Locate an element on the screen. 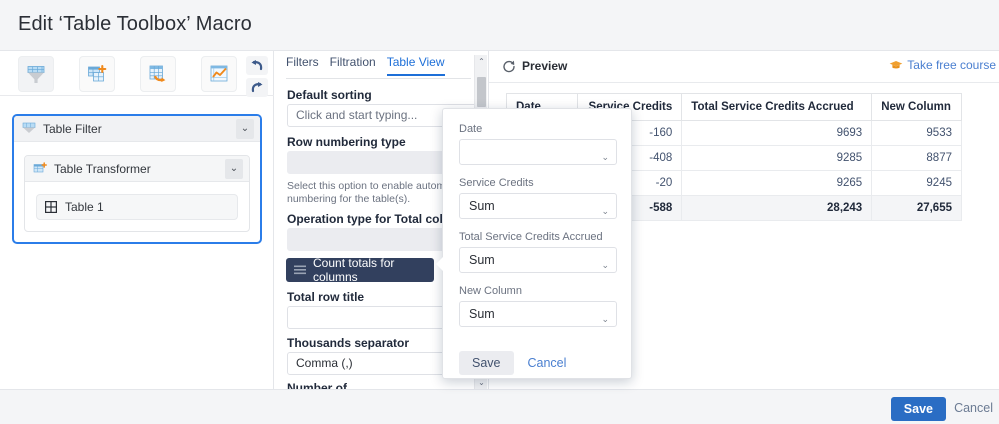 Image resolution: width=999 pixels, height=424 pixels. table-transformer-tool is located at coordinates (158, 74).